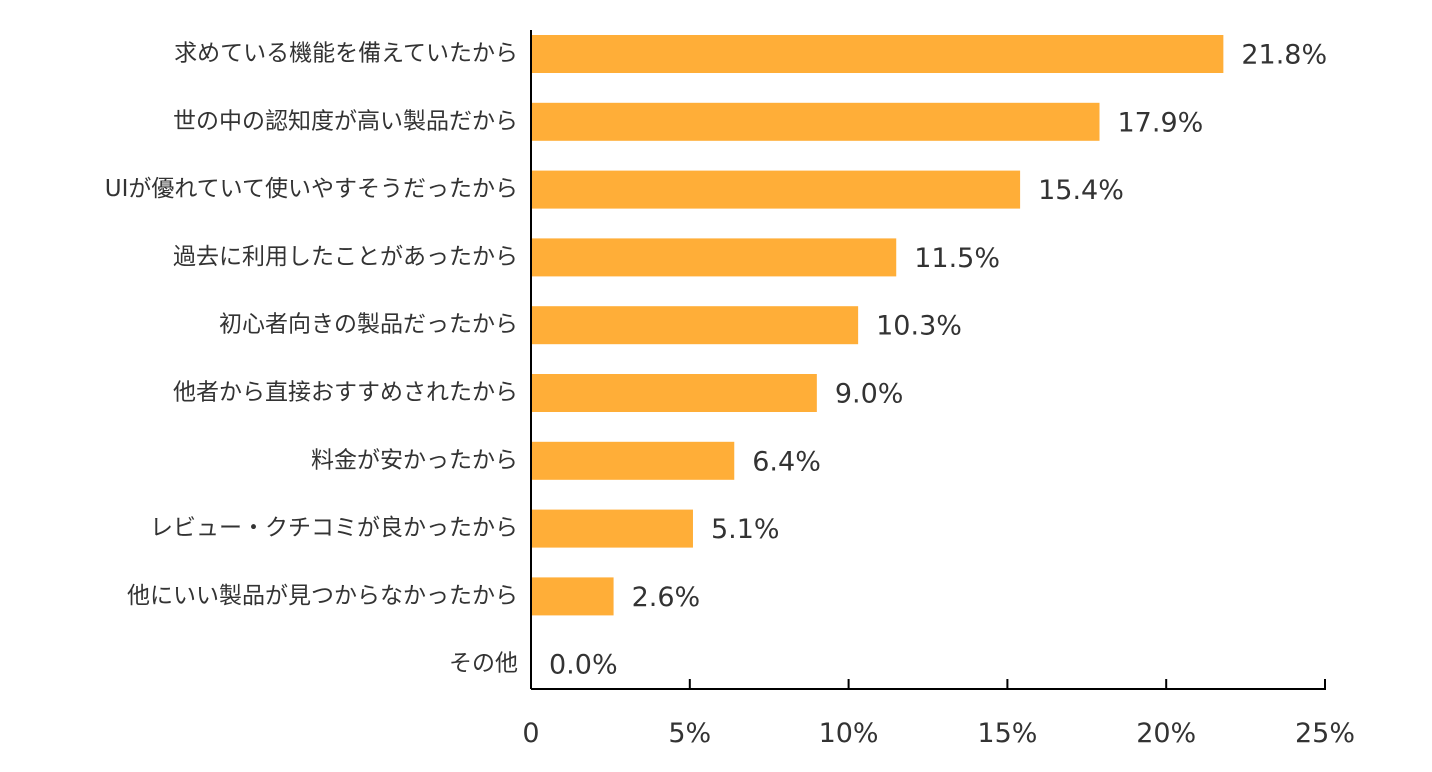  I want to click on value-label-7: 6.4%, so click(786, 461).